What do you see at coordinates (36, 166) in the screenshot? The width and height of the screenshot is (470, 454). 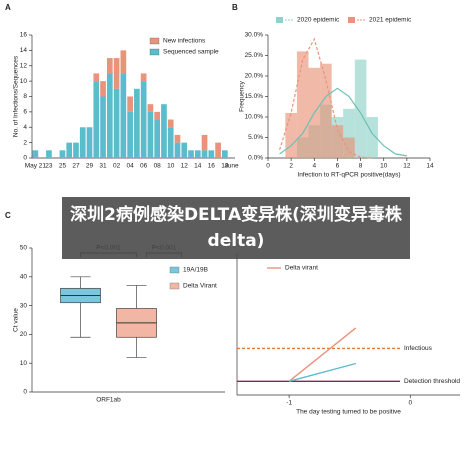 I see `x-tick-label: May 21` at bounding box center [36, 166].